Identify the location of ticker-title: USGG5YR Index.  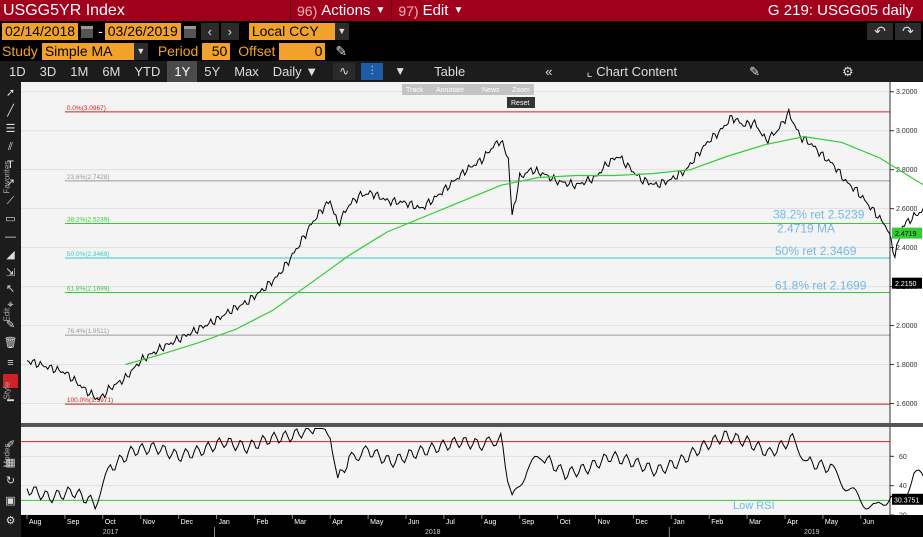
(64, 10).